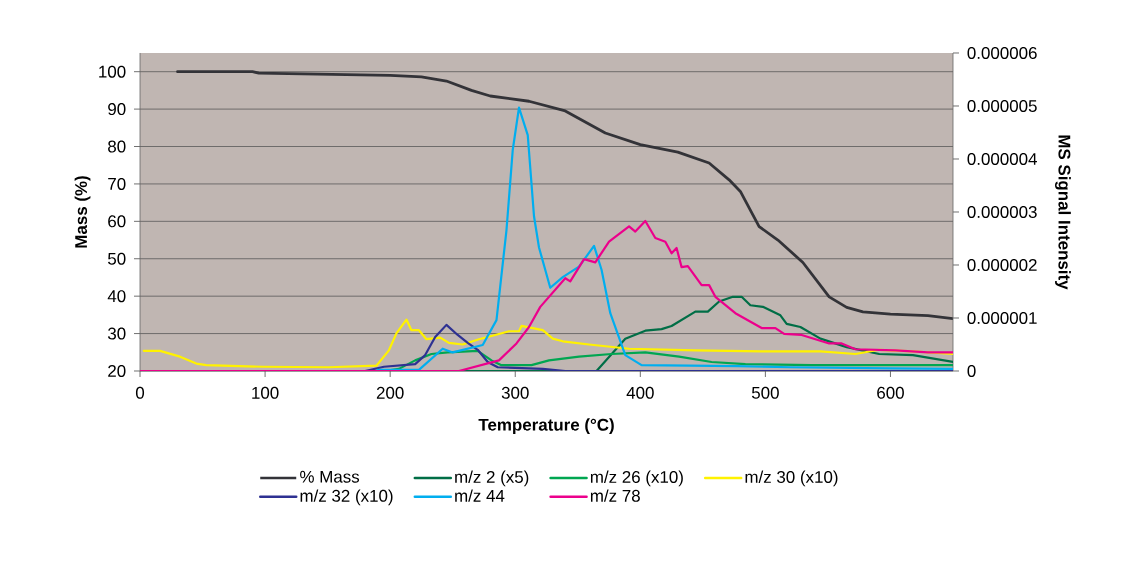 The height and width of the screenshot is (571, 1129). I want to click on y-tick-label: 20, so click(117, 370).